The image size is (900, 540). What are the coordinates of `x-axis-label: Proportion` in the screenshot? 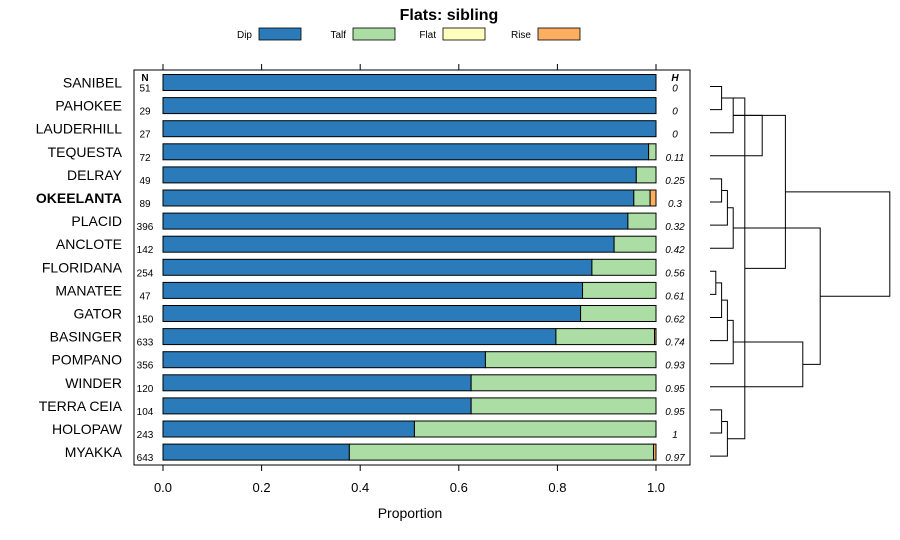 It's located at (410, 513).